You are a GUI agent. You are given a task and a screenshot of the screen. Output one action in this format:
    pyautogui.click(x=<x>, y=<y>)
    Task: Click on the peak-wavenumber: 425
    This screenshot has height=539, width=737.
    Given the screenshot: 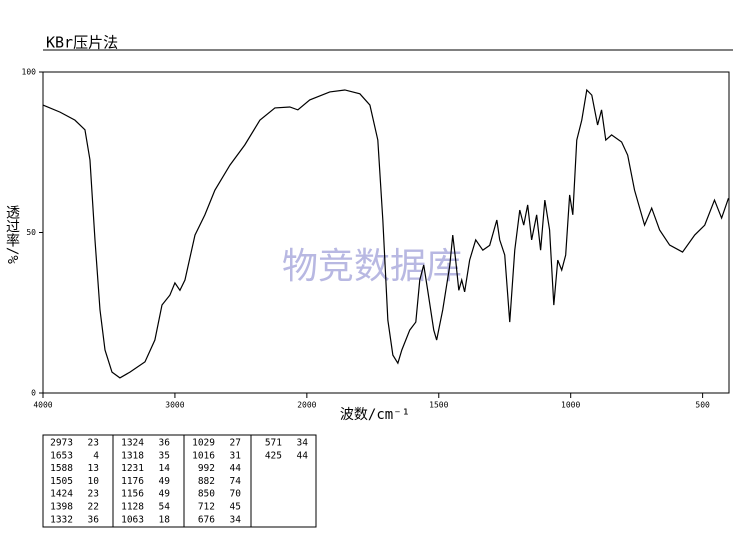 What is the action you would take?
    pyautogui.click(x=273, y=455)
    